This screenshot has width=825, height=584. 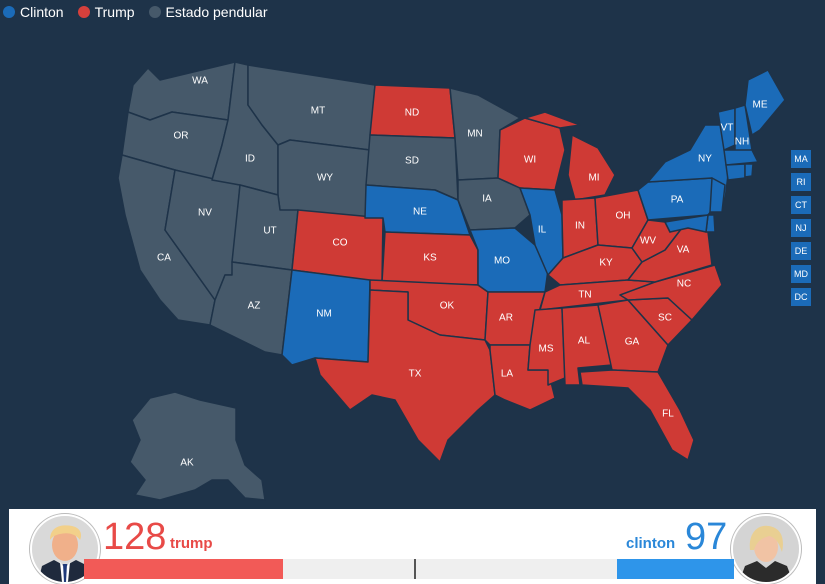 What do you see at coordinates (447, 306) in the screenshot?
I see `label-ok: OK` at bounding box center [447, 306].